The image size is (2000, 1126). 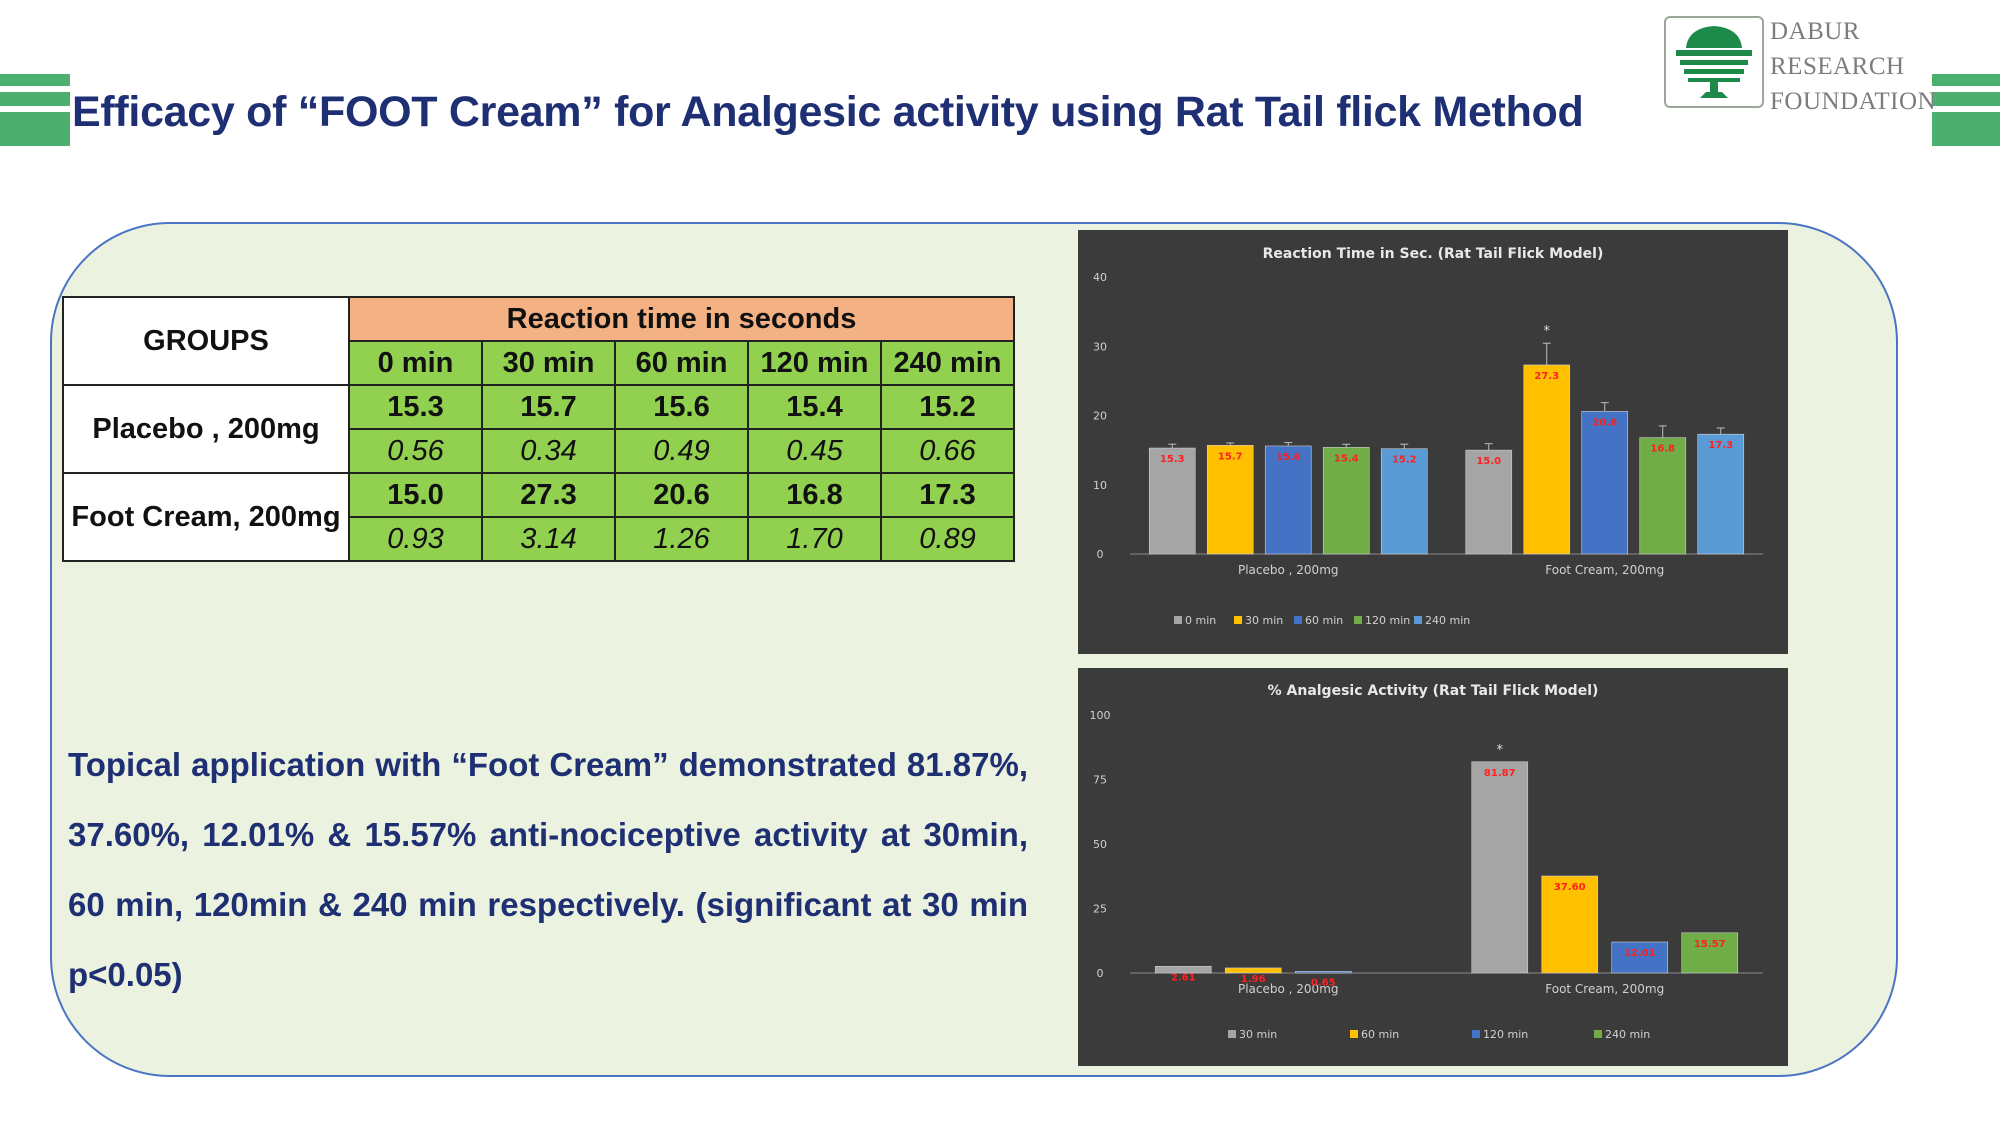 I want to click on data-label: 15.2, so click(x=1404, y=460).